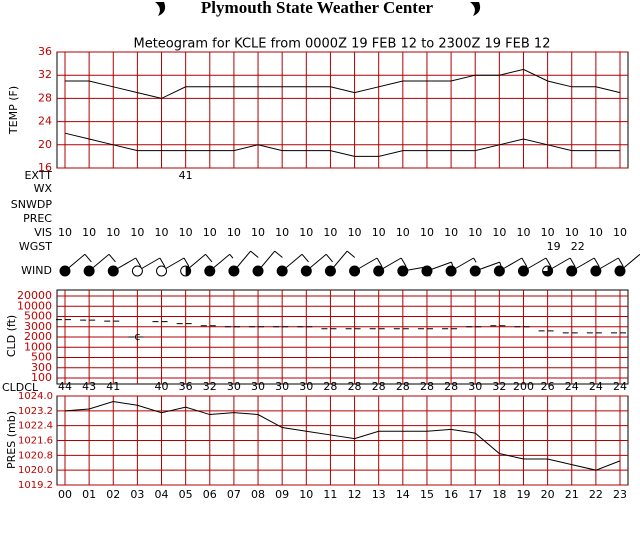  What do you see at coordinates (523, 494) in the screenshot?
I see `x-tick-label: 19` at bounding box center [523, 494].